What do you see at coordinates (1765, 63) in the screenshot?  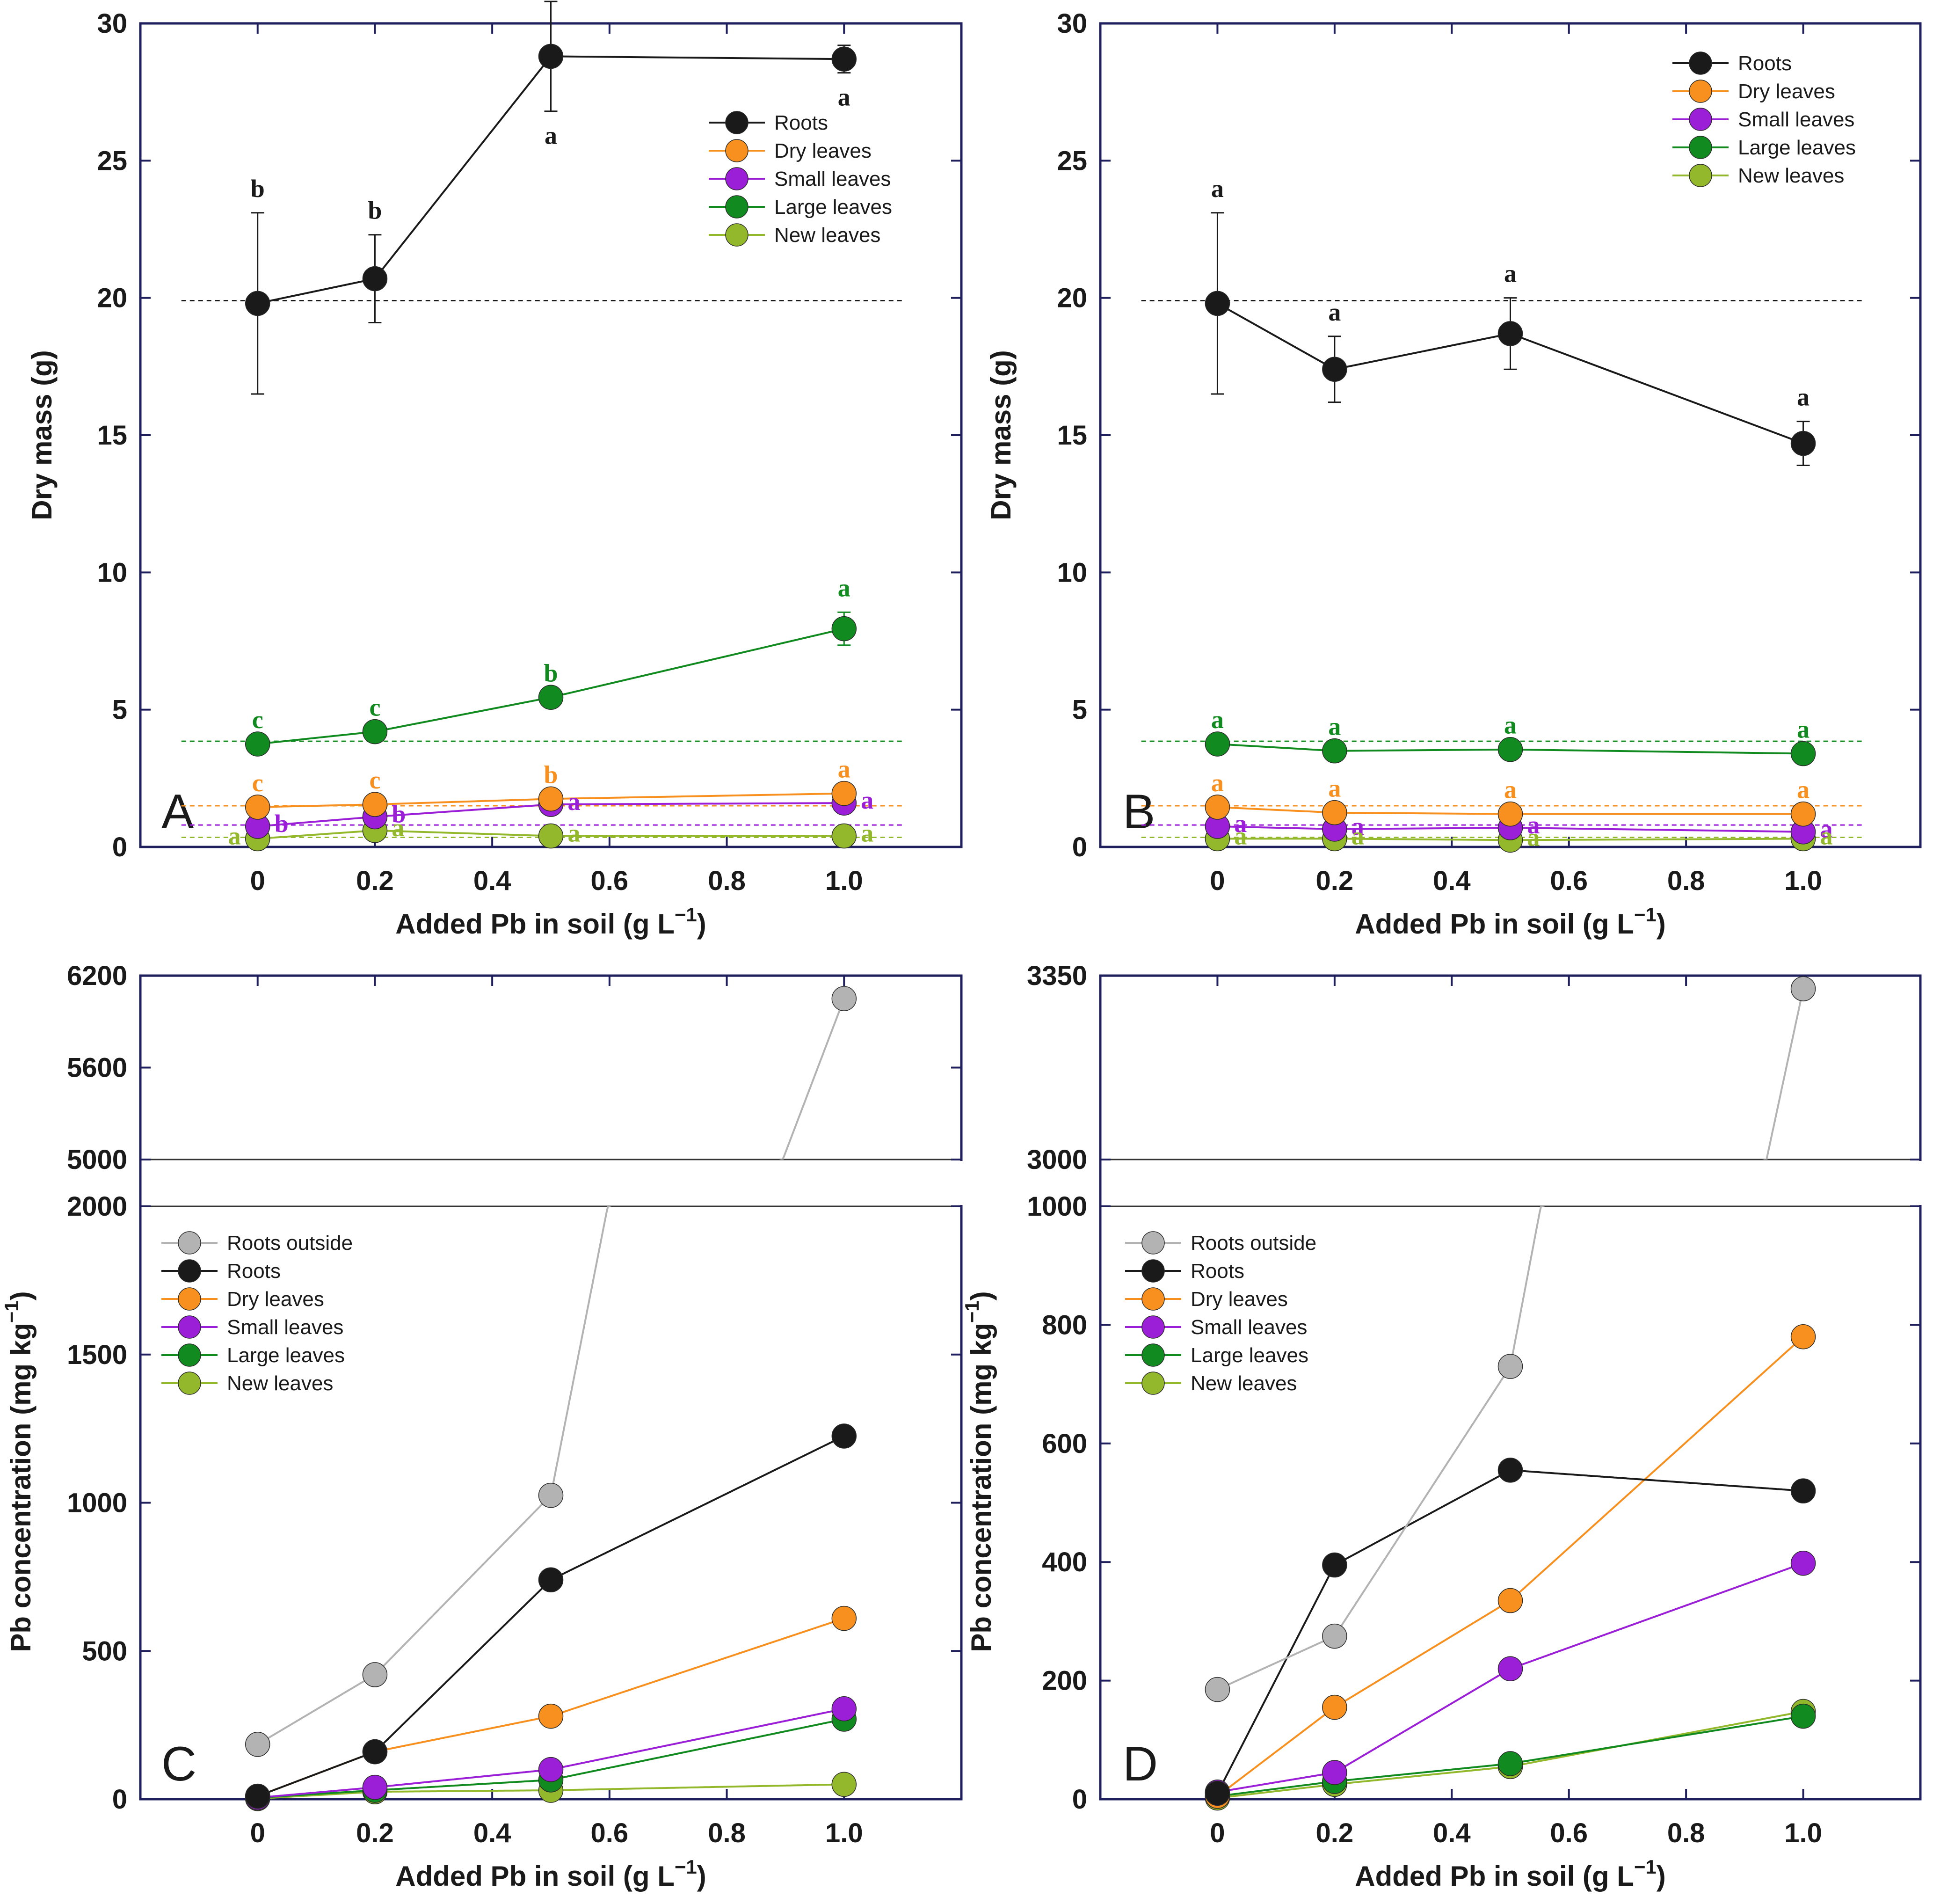 I see `legend-label-roots: Roots` at bounding box center [1765, 63].